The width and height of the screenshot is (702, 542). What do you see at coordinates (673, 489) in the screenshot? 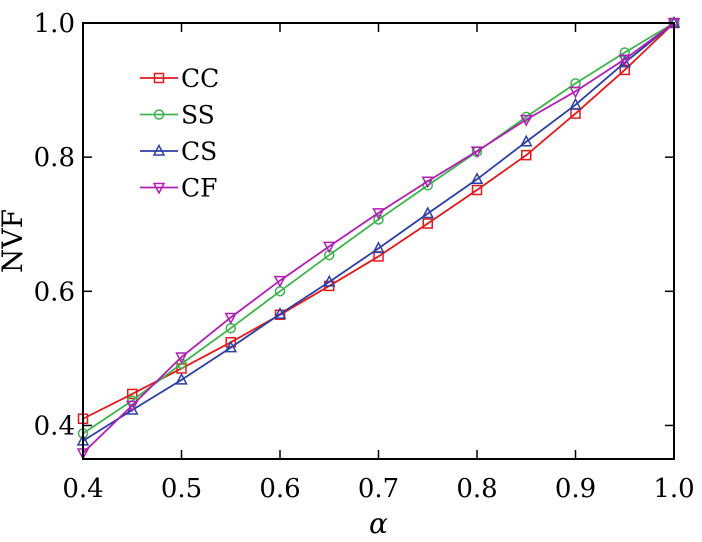
I see `x-tick-label: 1.0` at bounding box center [673, 489].